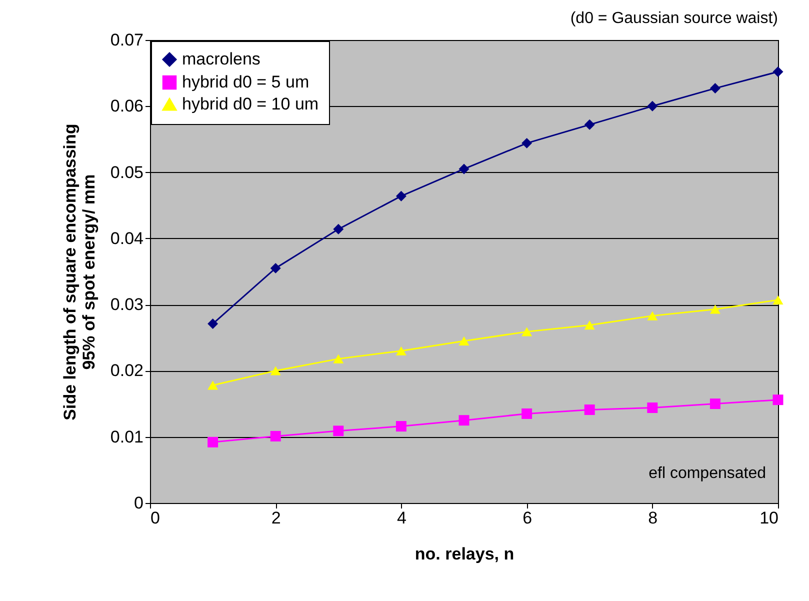  What do you see at coordinates (139, 503) in the screenshot?
I see `y-tick-label: 0` at bounding box center [139, 503].